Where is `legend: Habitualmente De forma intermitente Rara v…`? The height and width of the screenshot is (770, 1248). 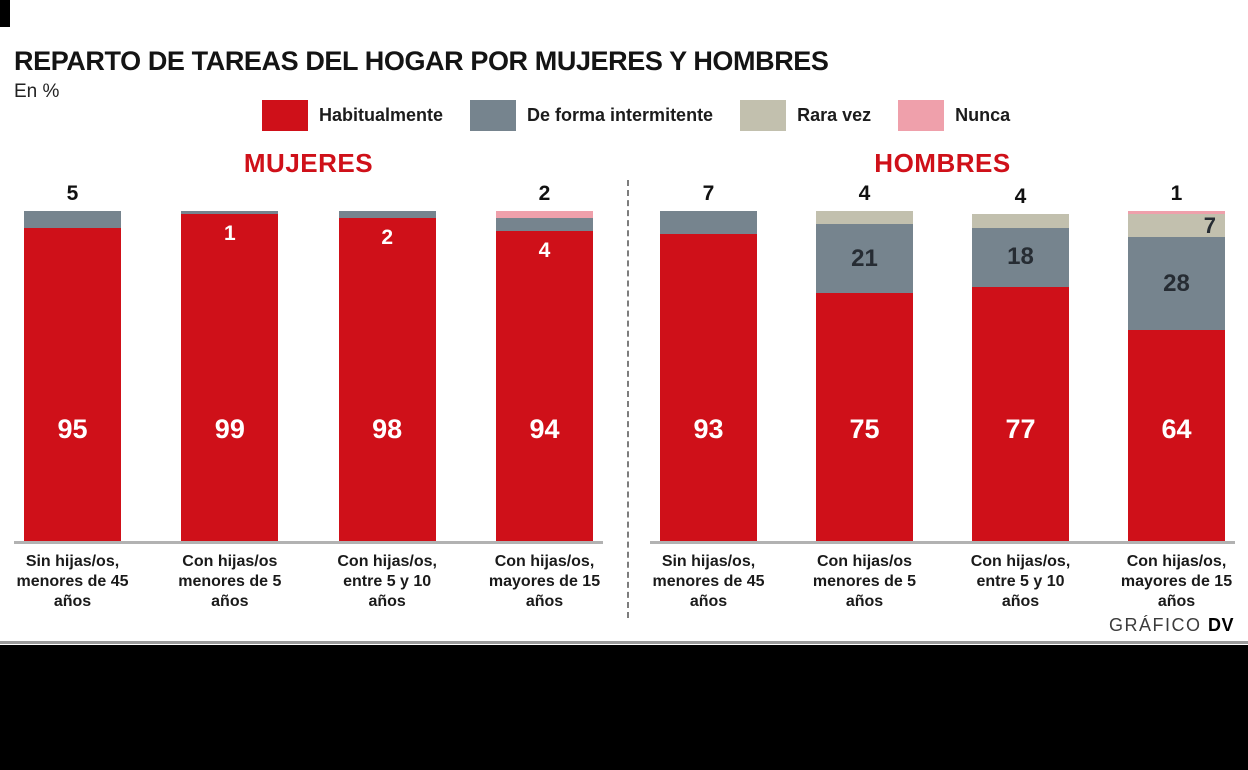
legend: Habitualmente De forma intermitente Rara v… is located at coordinates (636, 115).